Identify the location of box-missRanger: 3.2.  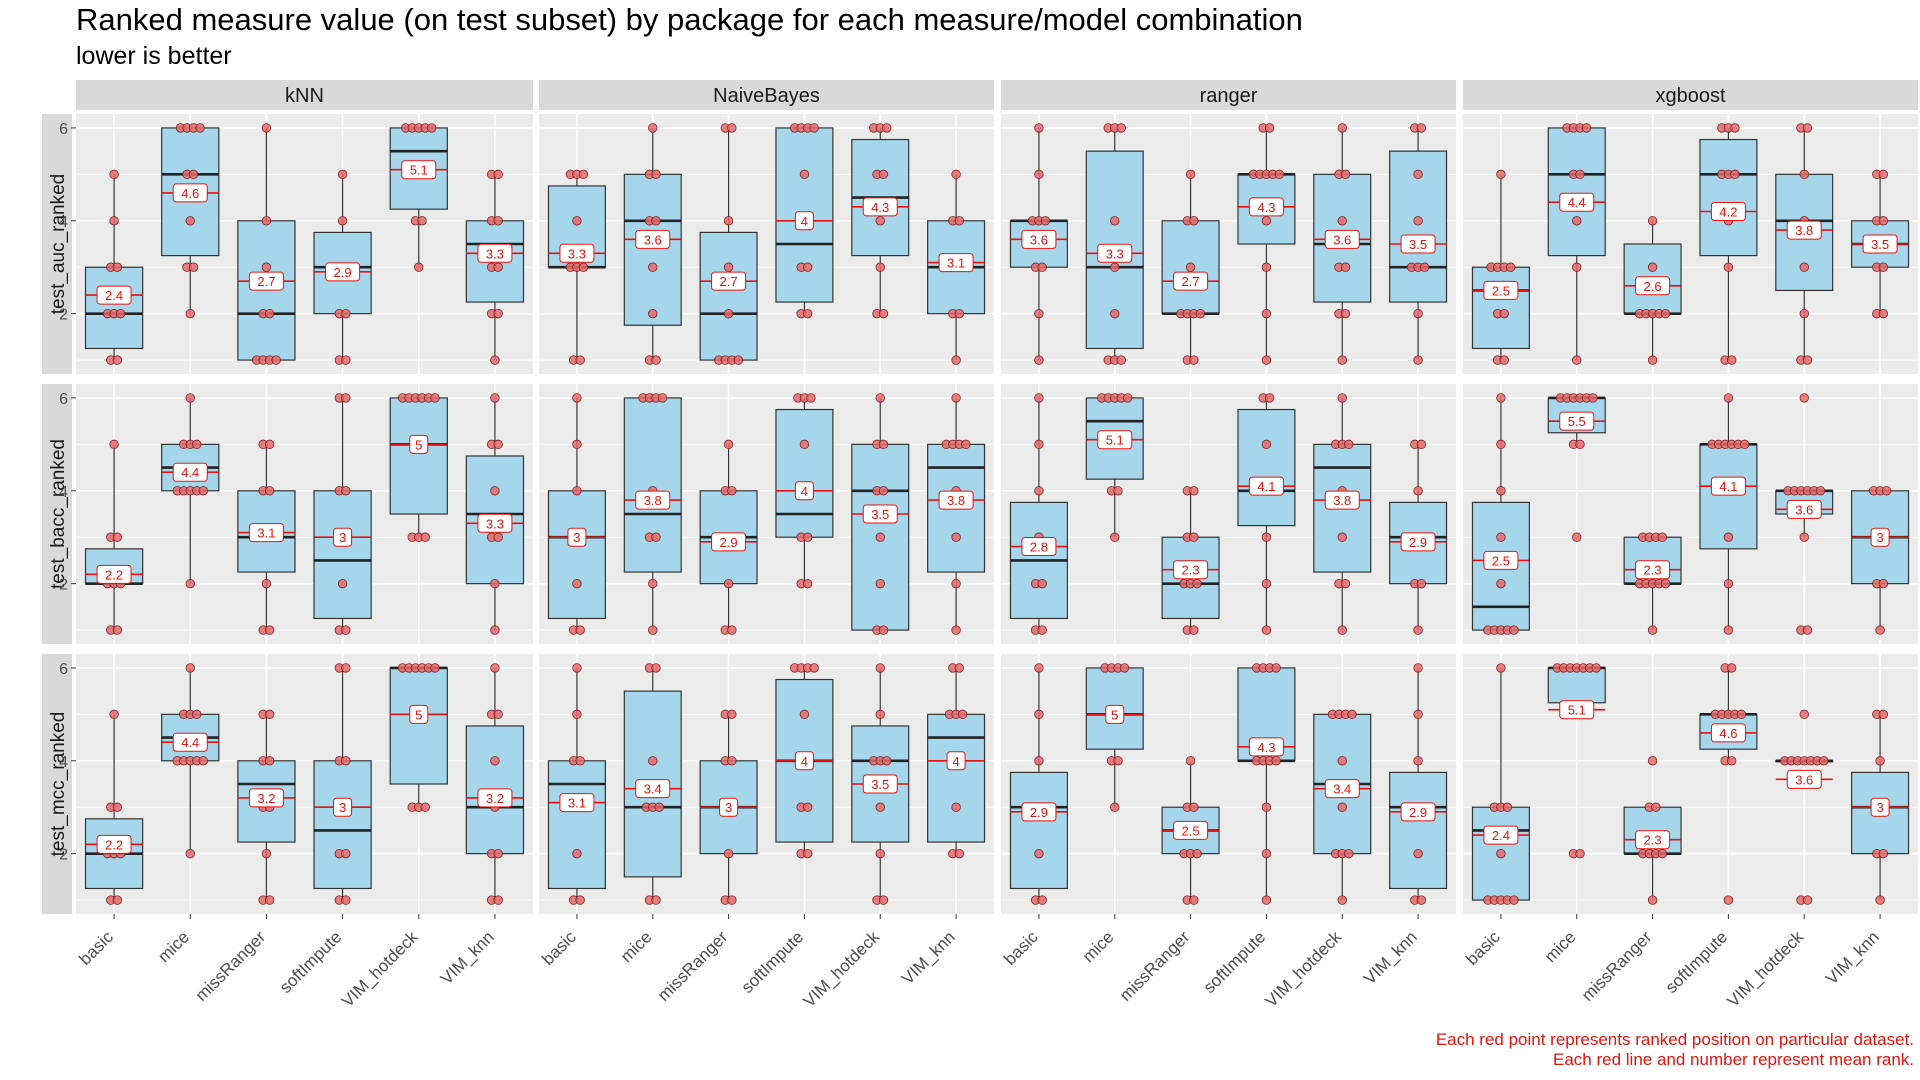
(266, 807).